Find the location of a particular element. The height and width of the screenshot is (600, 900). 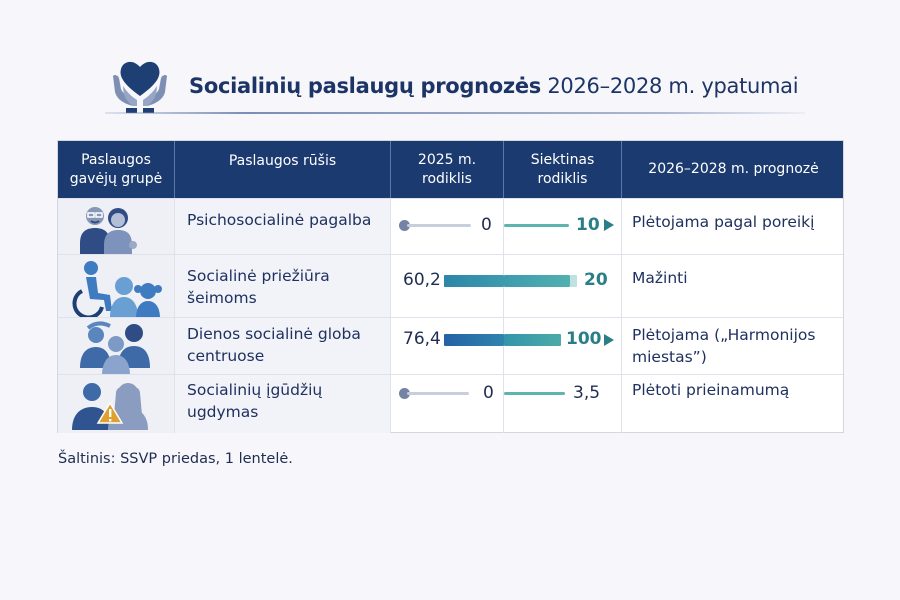

value-2025-cell: 76,4 is located at coordinates (447, 346).